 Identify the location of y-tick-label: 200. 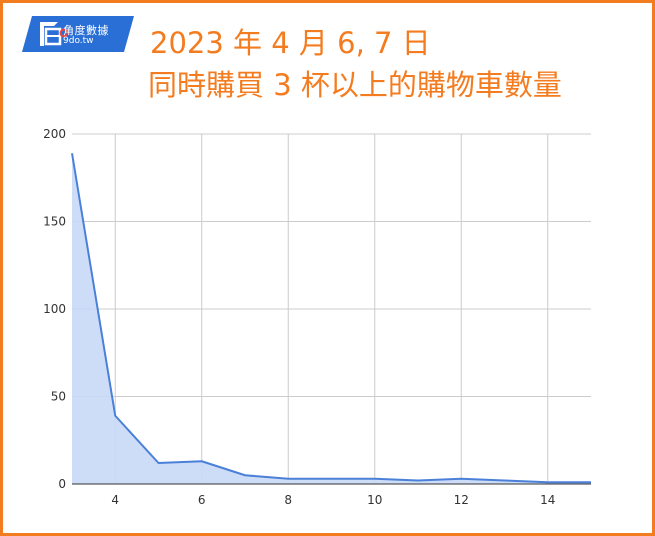
(54, 134).